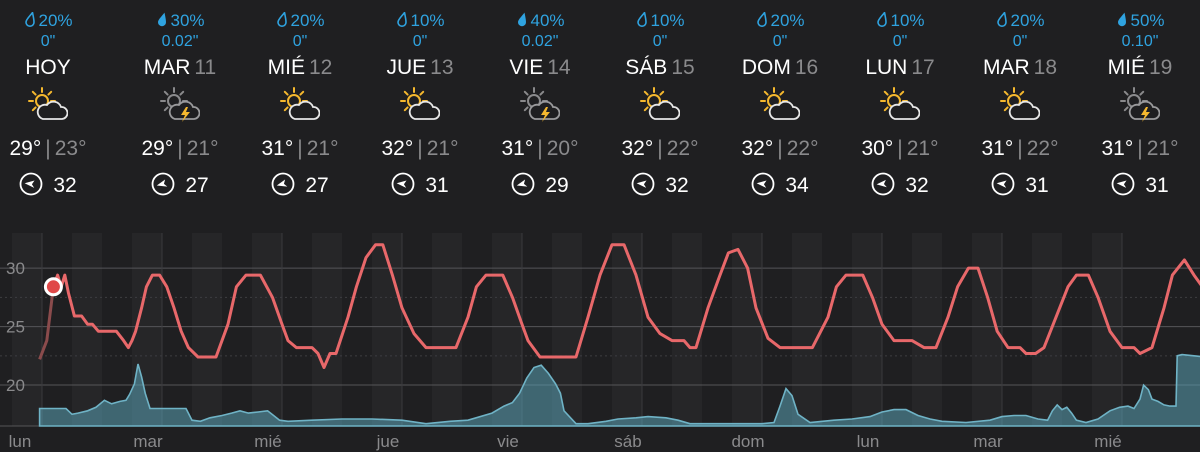  Describe the element at coordinates (797, 185) in the screenshot. I see `wind-speed: 34` at that location.